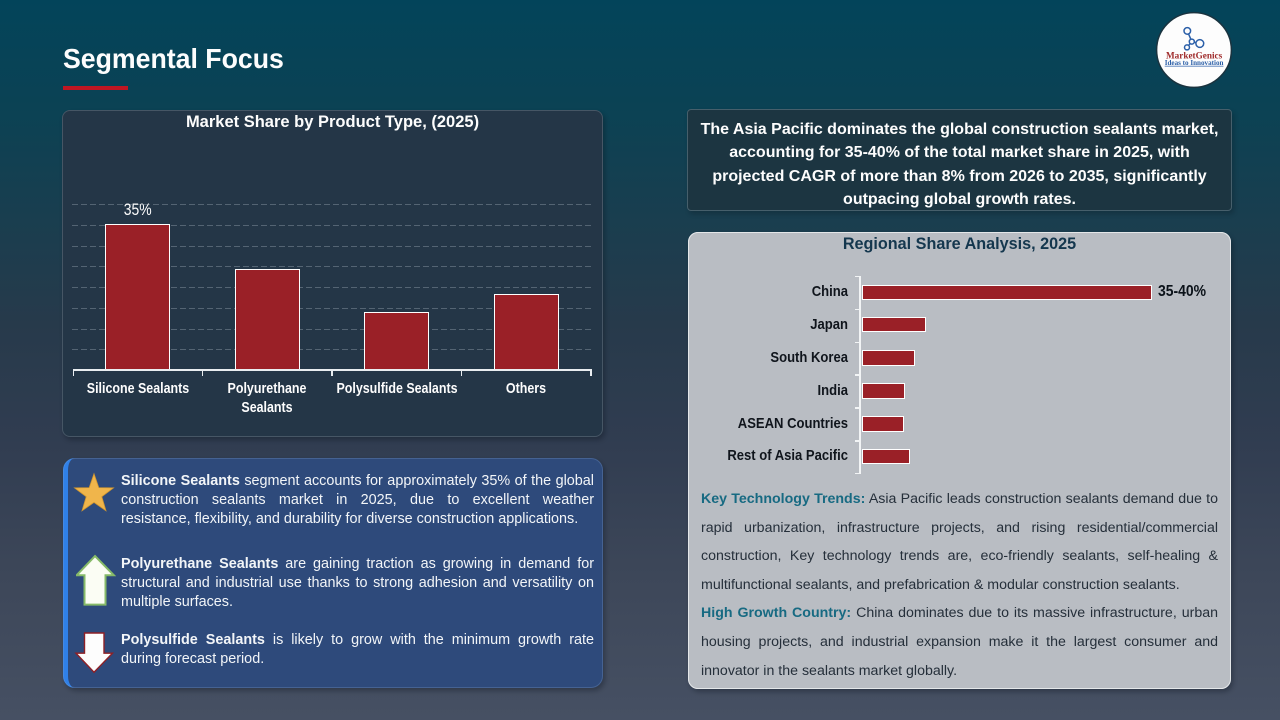 Image resolution: width=1280 pixels, height=720 pixels. Describe the element at coordinates (1194, 55) in the screenshot. I see `svg-text: MarketGenics` at that location.